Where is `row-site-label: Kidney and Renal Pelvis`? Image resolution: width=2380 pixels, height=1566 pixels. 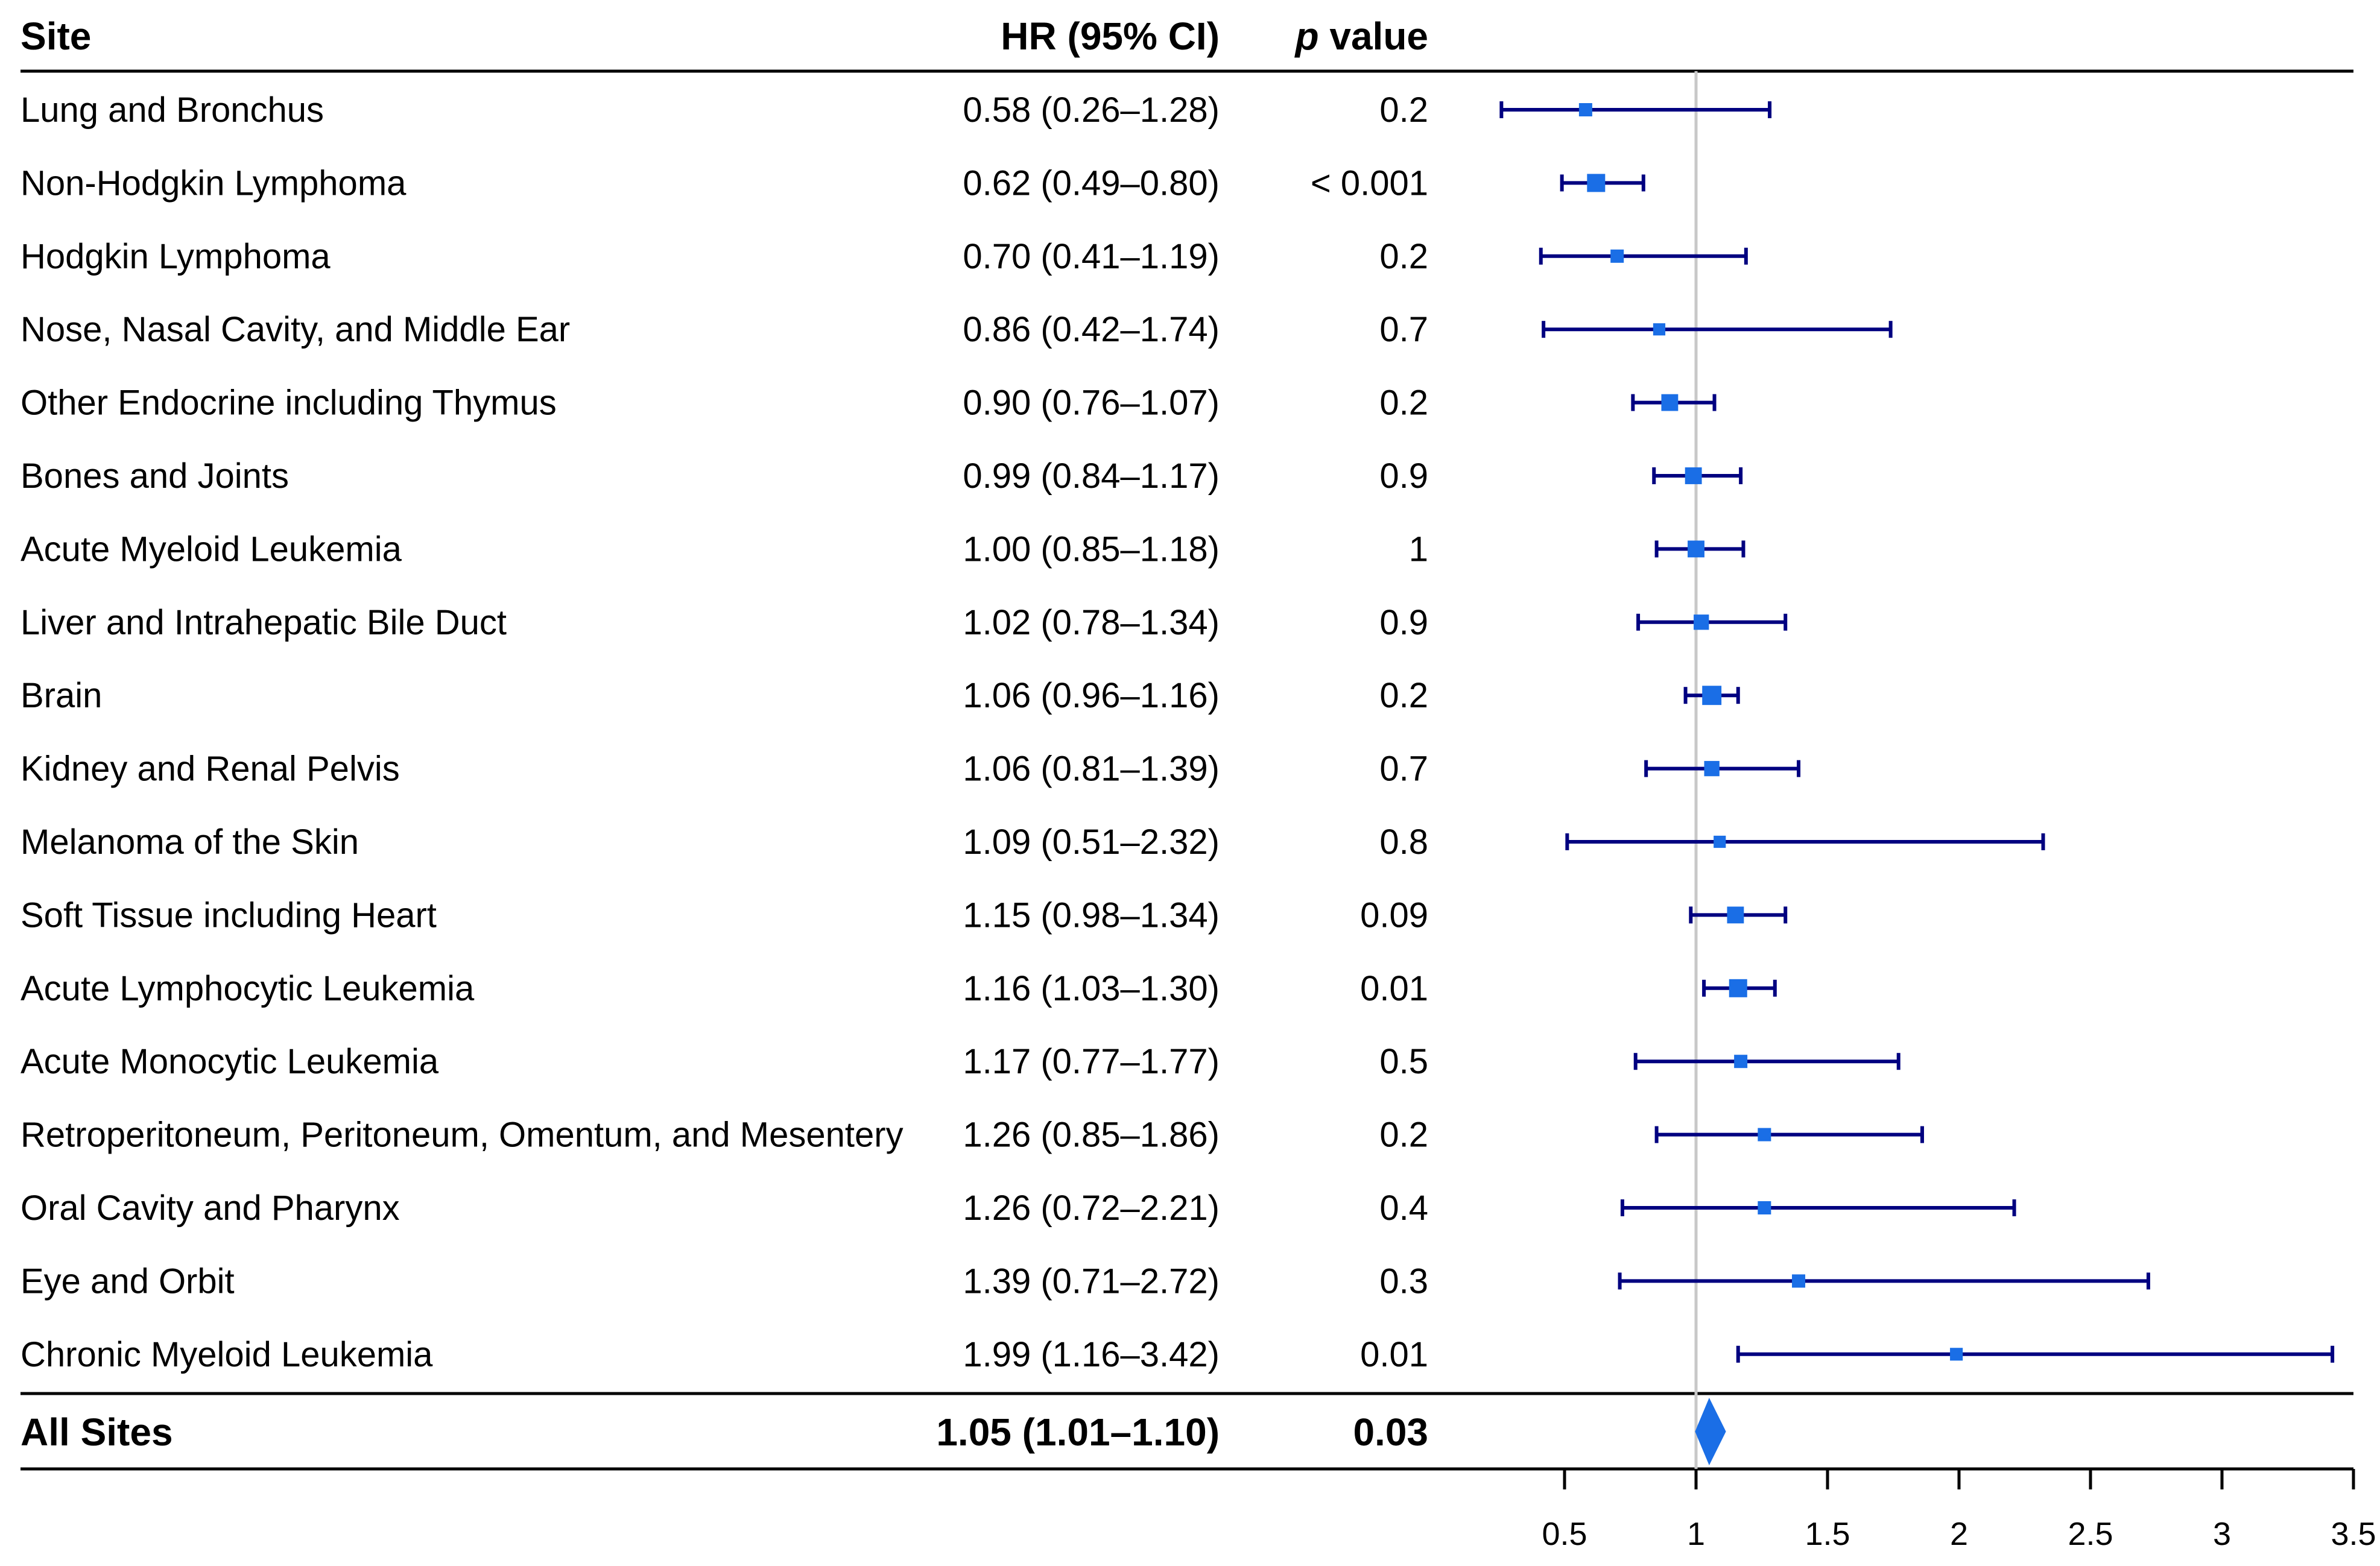
row-site-label: Kidney and Renal Pelvis is located at coordinates (211, 769).